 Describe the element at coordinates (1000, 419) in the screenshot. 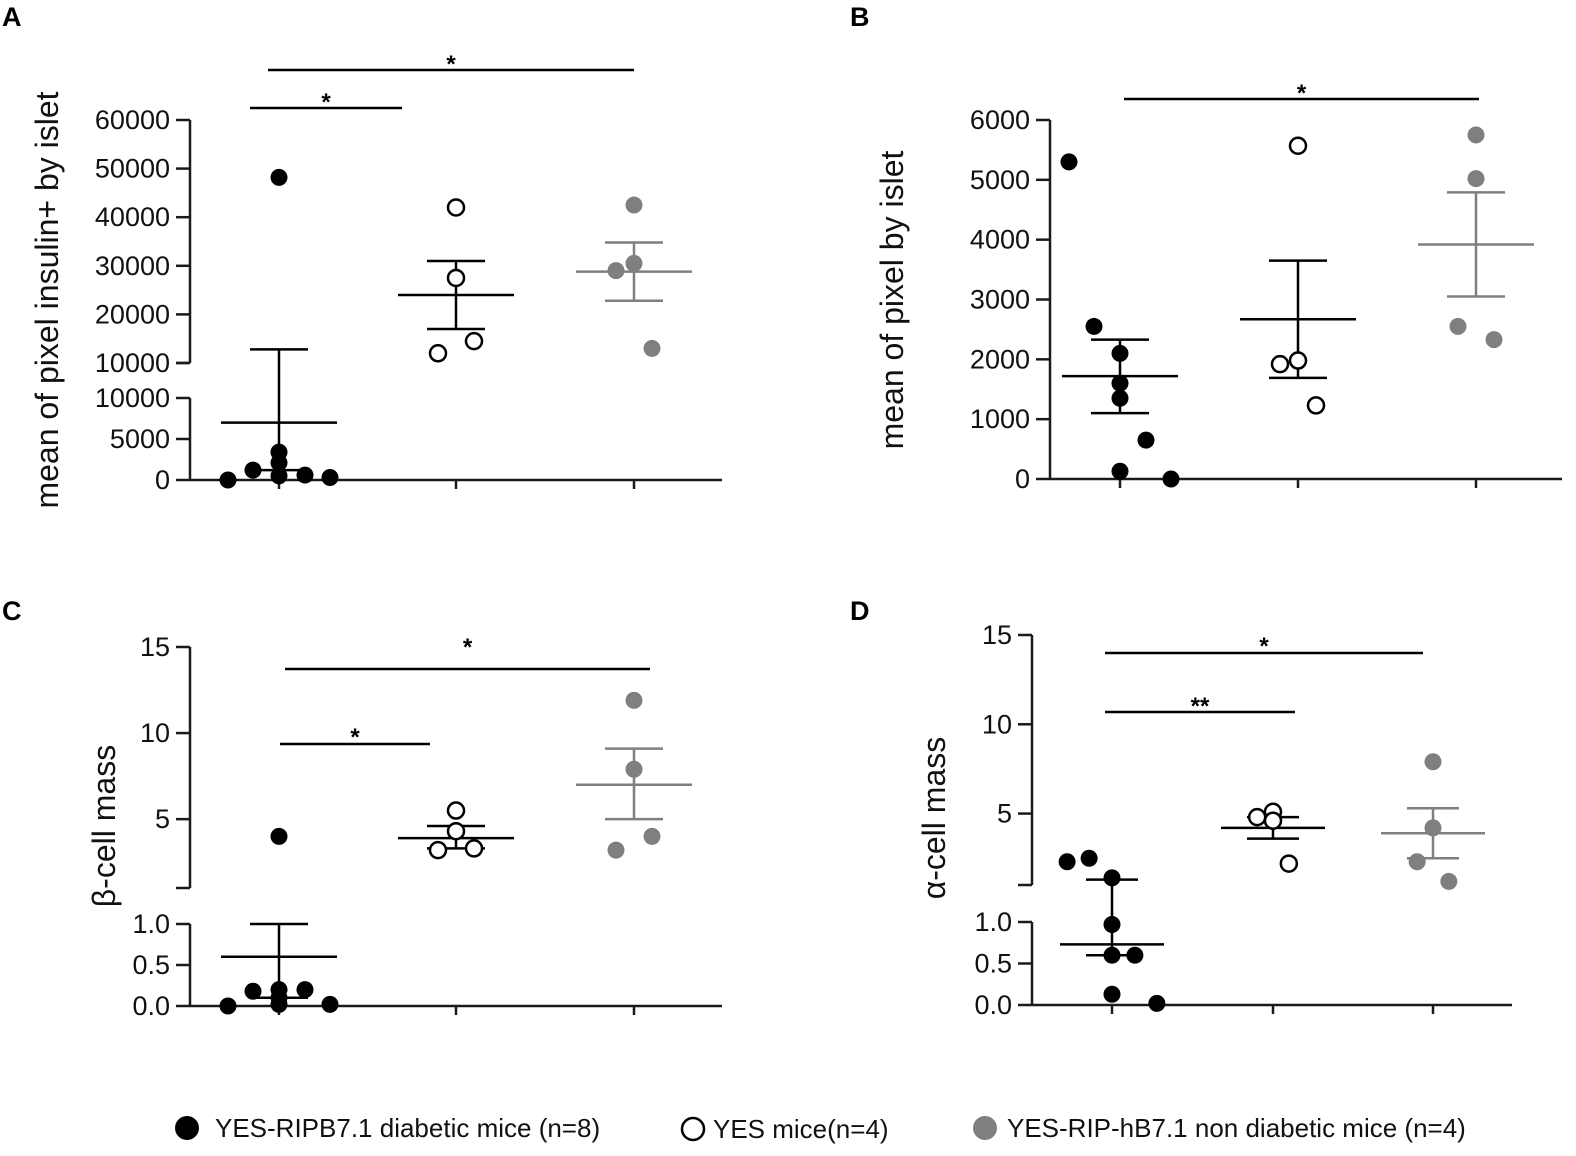

I see `y-tick-label: 1000` at that location.